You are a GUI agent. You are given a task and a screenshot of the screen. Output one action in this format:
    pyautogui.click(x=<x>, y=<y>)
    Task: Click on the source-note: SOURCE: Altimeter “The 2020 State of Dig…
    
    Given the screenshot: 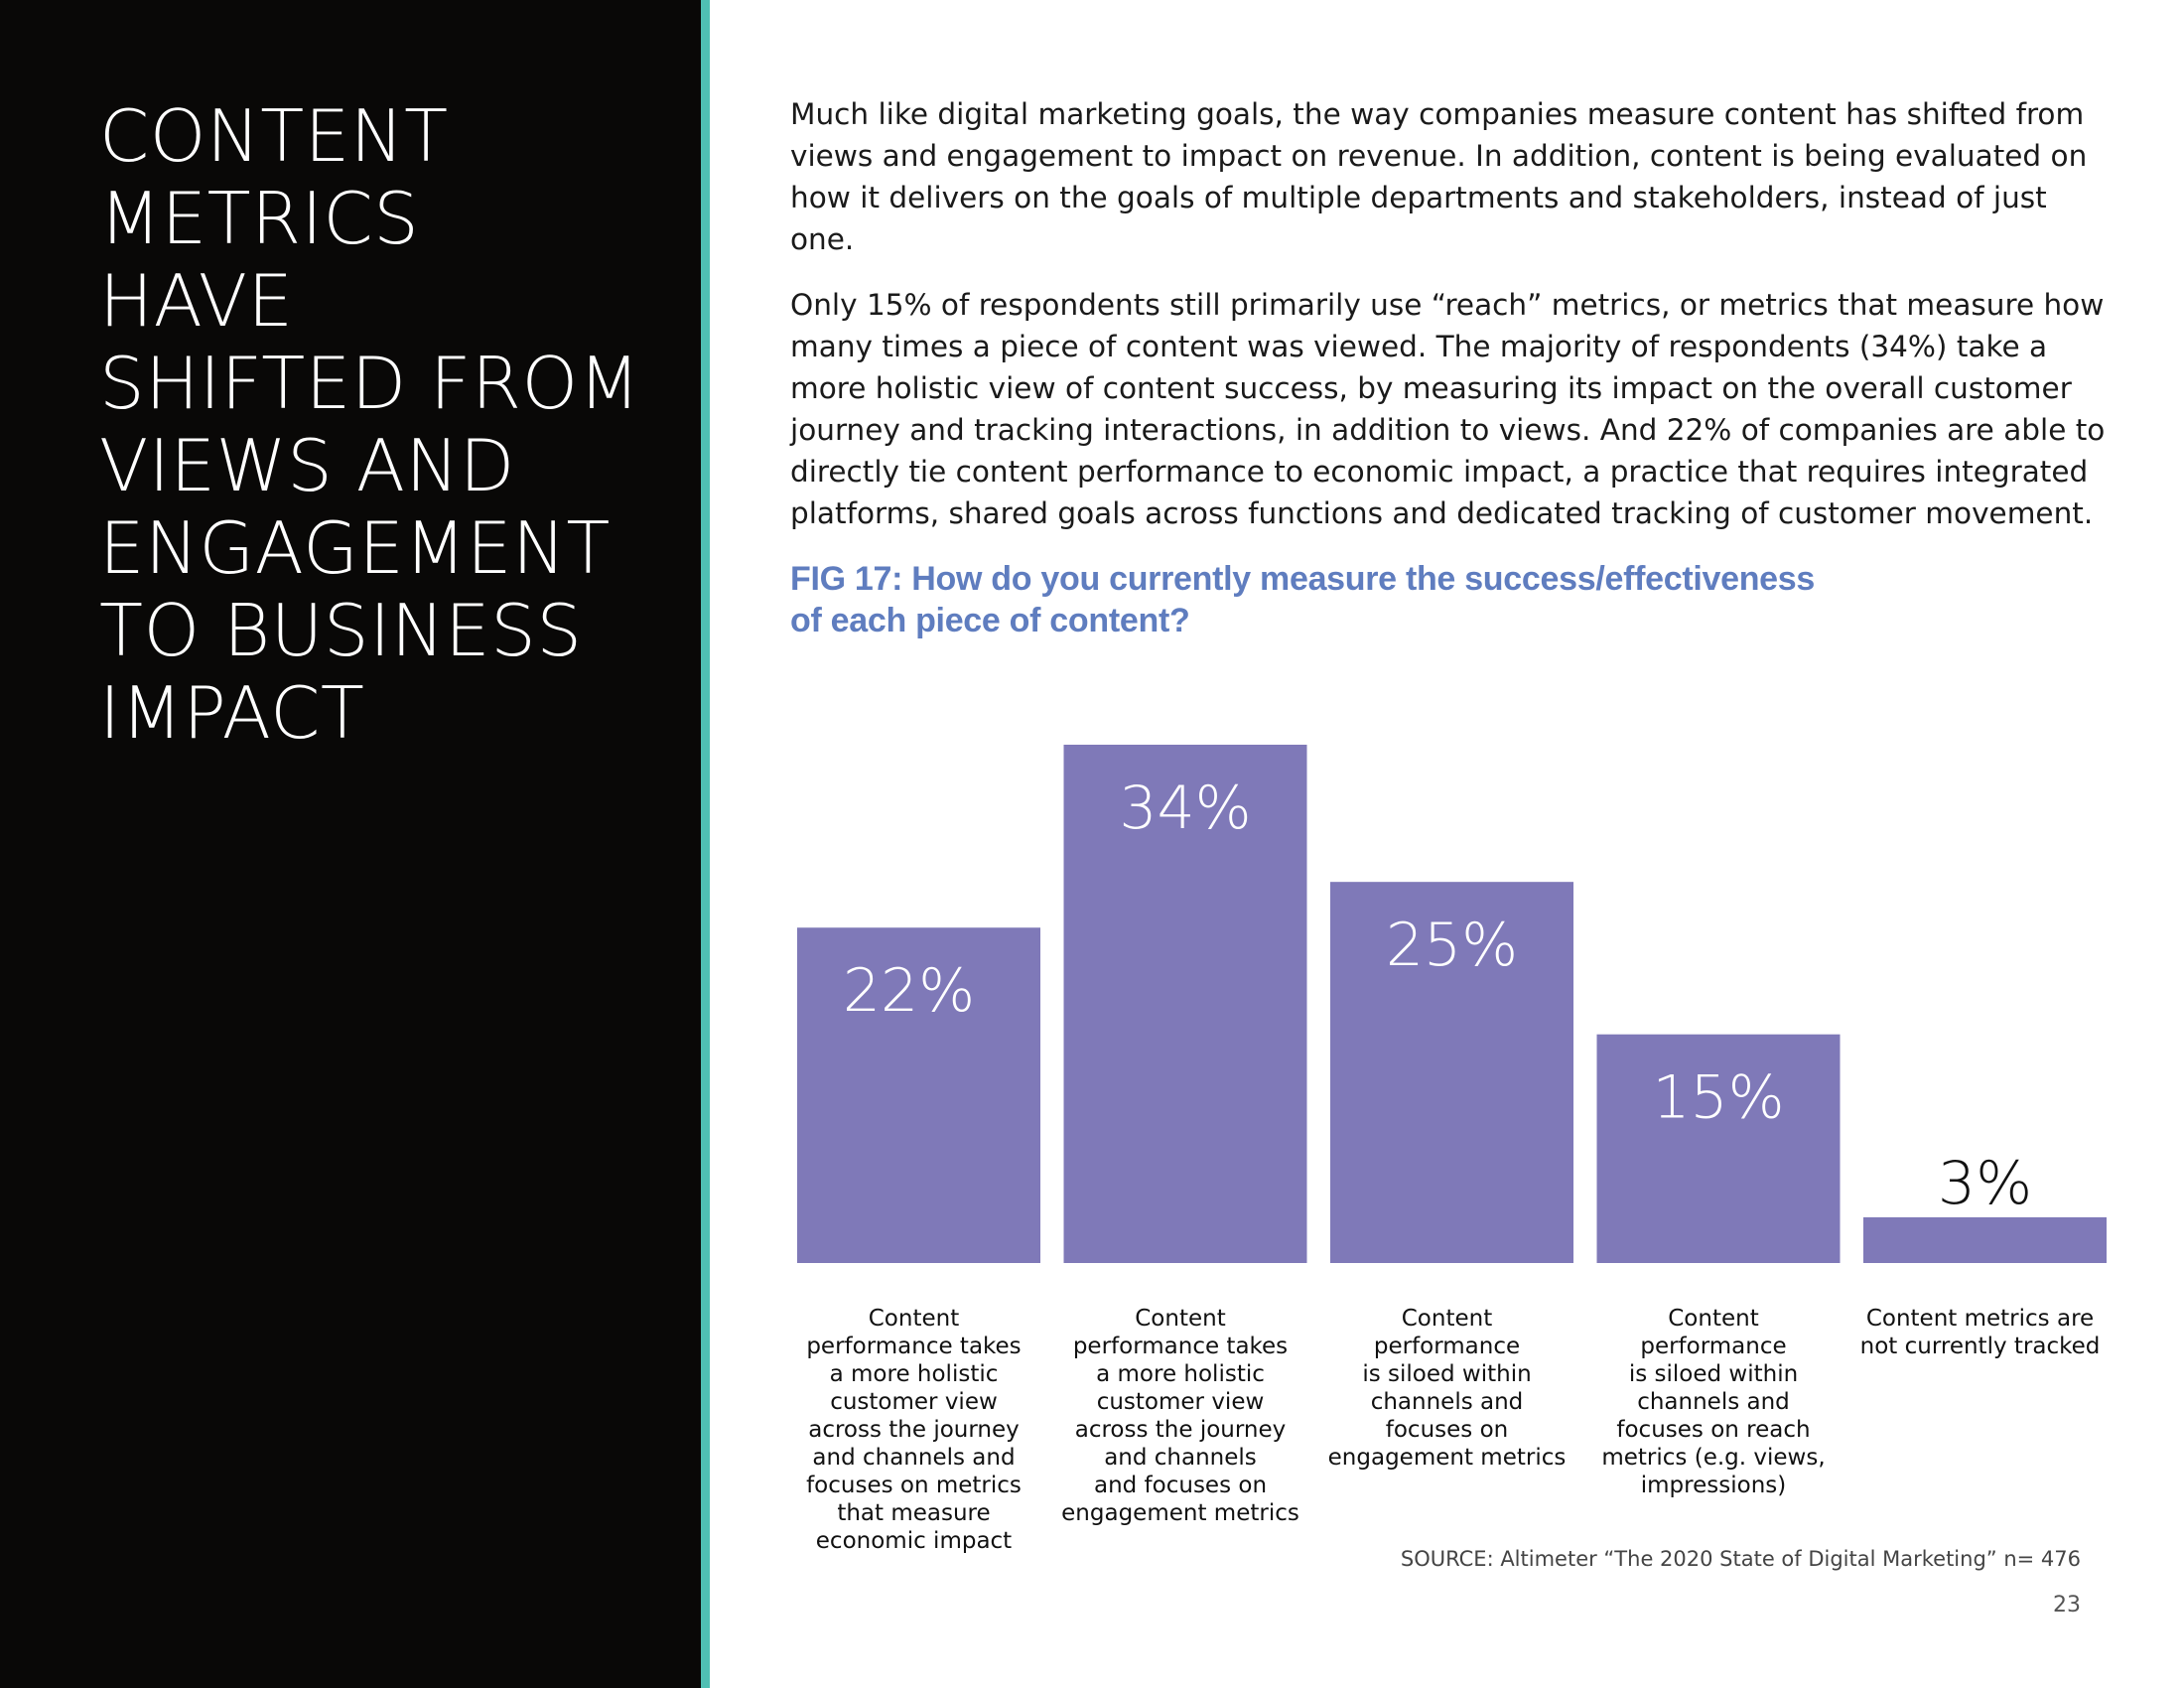 What is the action you would take?
    pyautogui.click(x=1740, y=1559)
    